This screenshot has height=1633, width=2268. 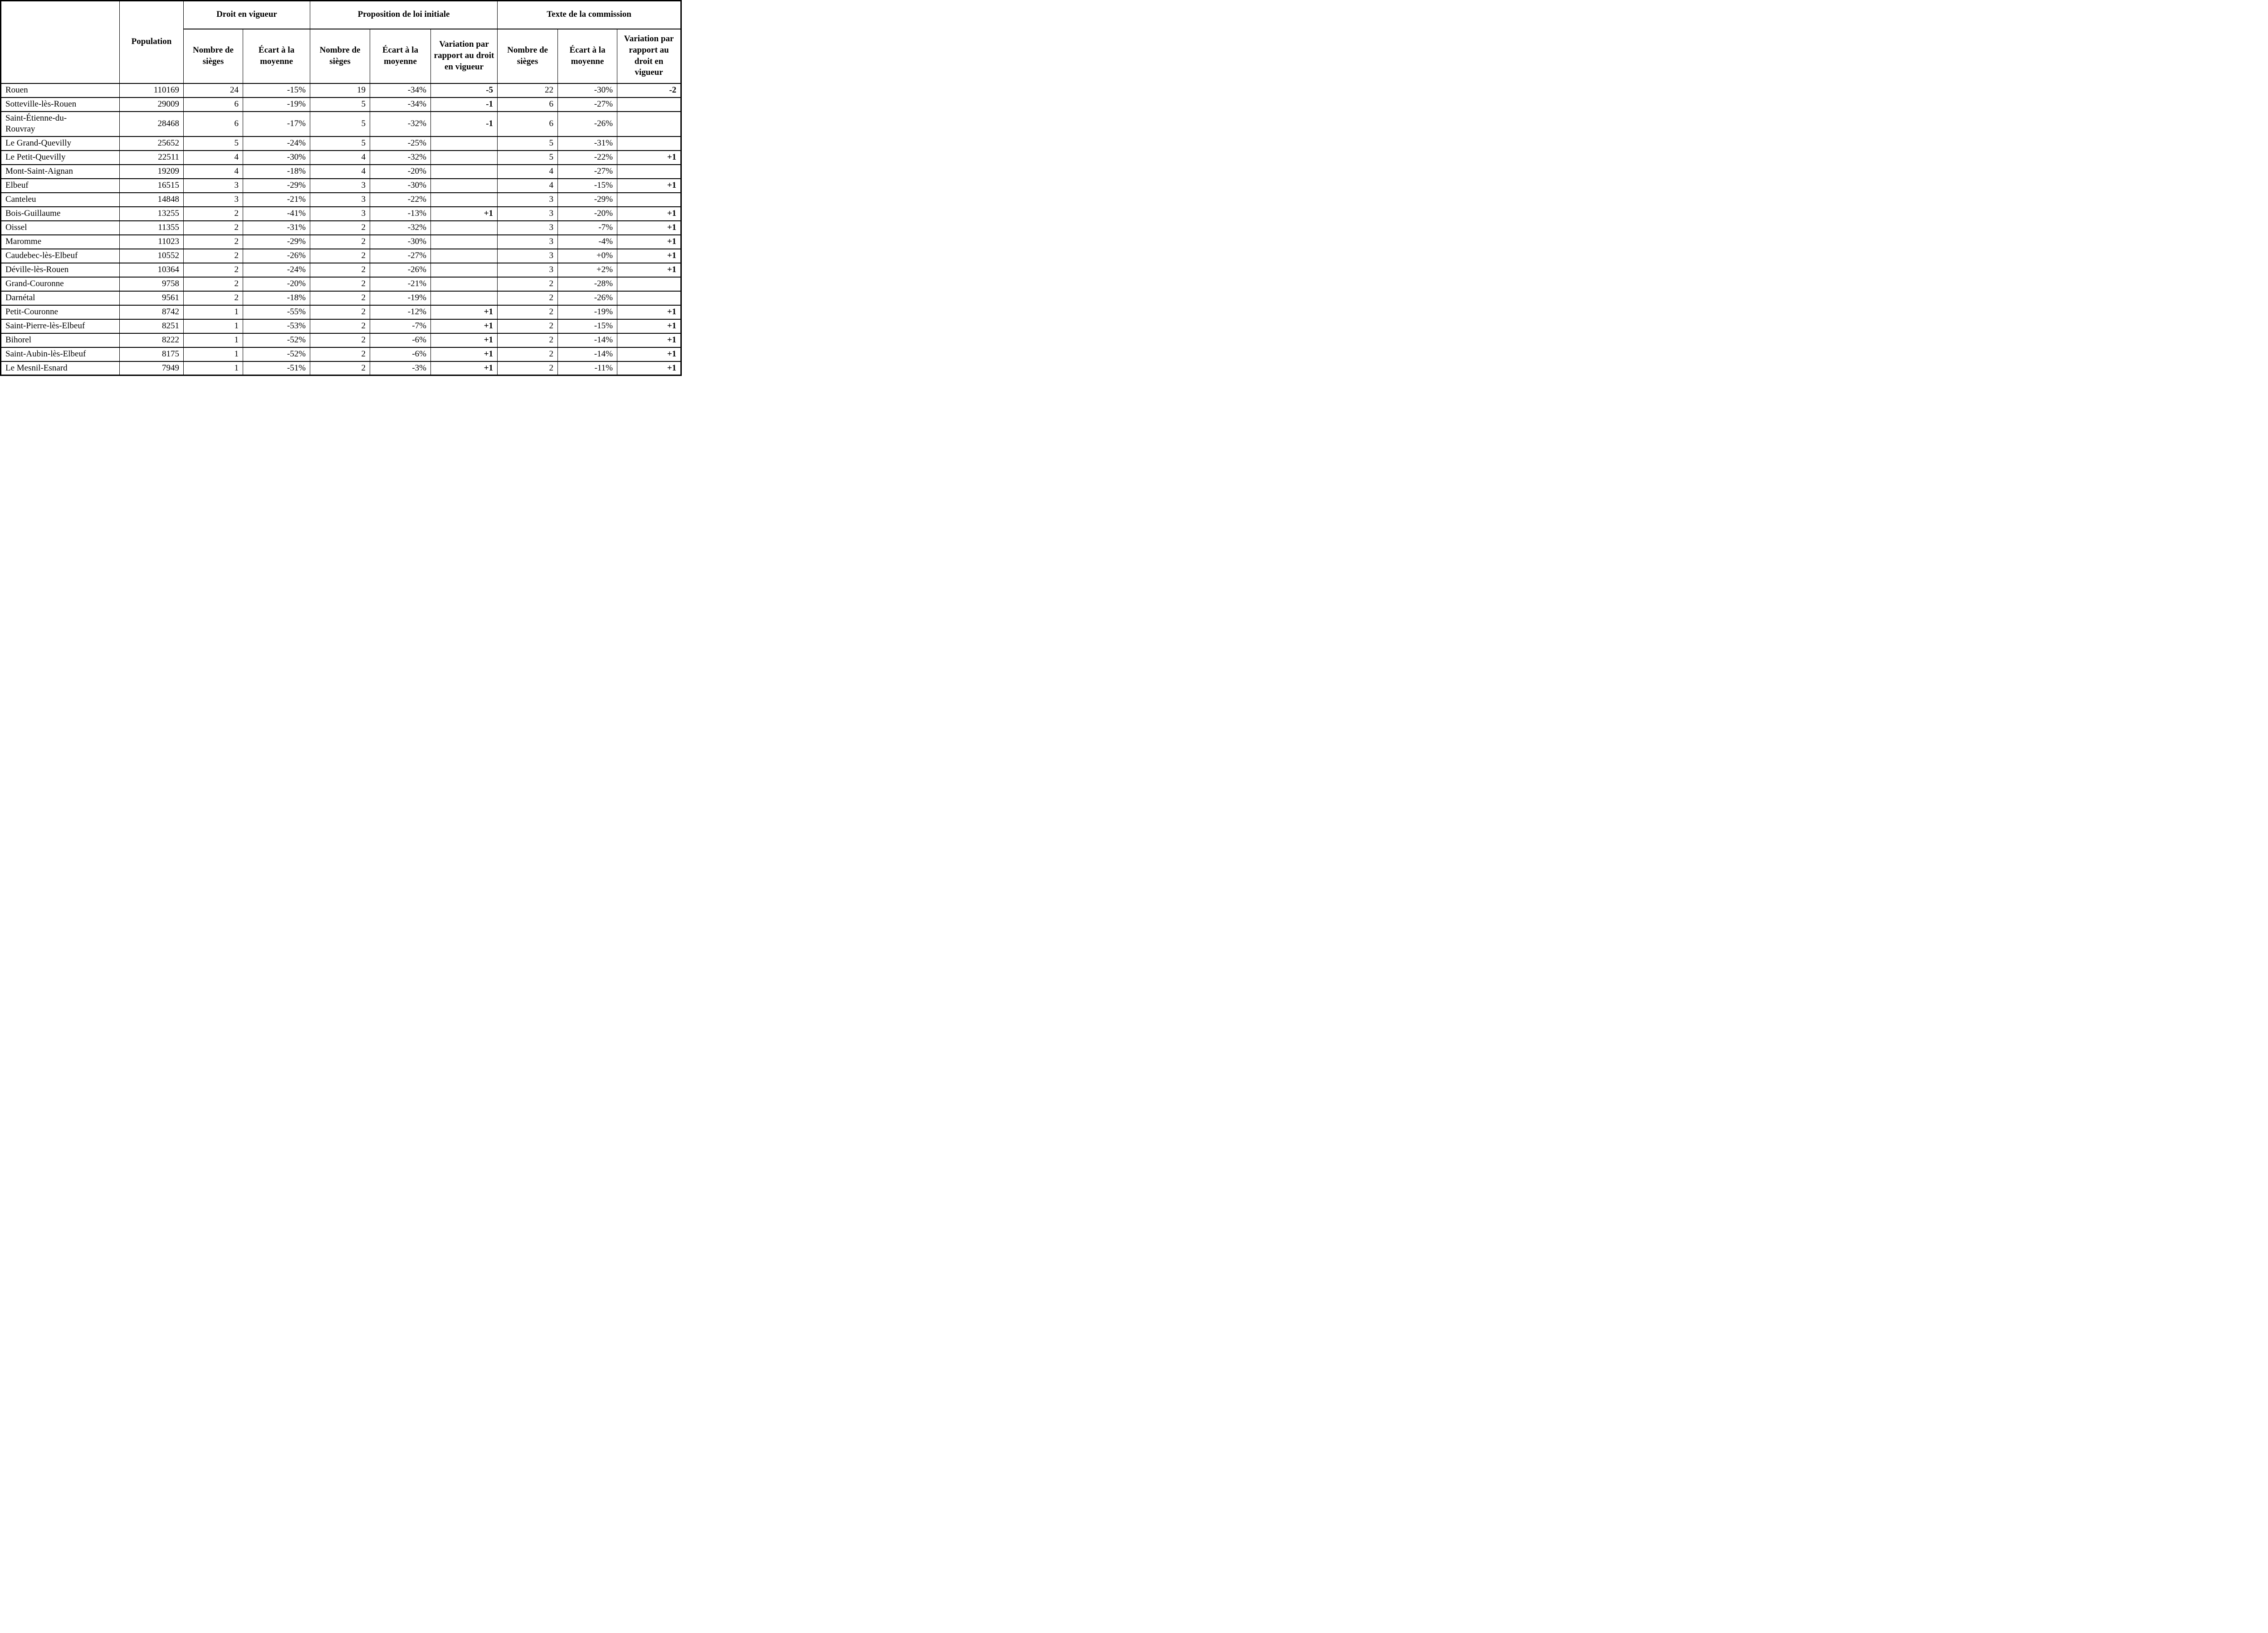 What do you see at coordinates (60, 157) in the screenshot?
I see `commune-name-cell: Le Petit-Quevilly` at bounding box center [60, 157].